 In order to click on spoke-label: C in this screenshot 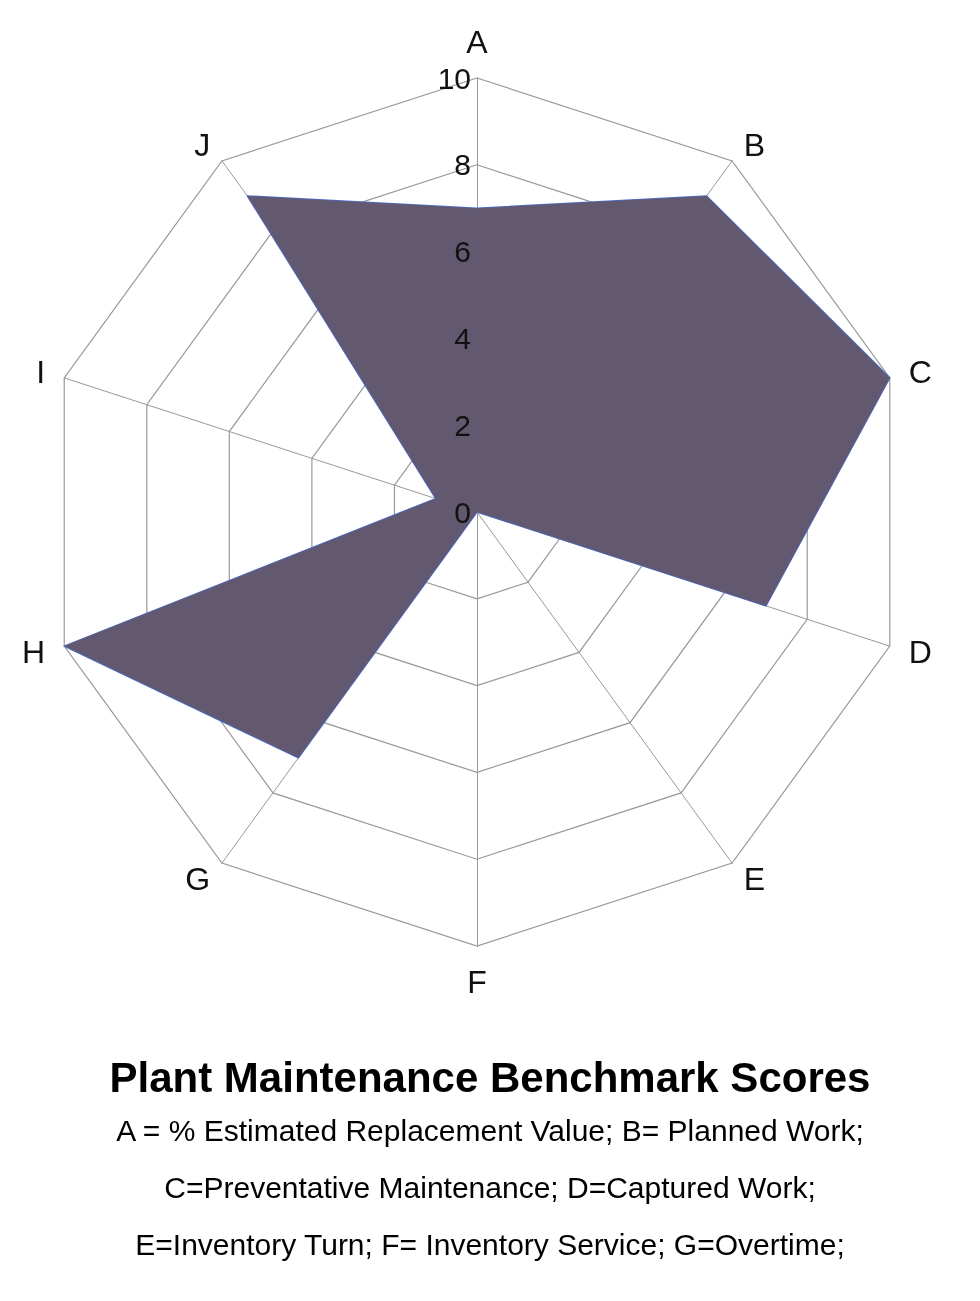, I will do `click(920, 371)`.